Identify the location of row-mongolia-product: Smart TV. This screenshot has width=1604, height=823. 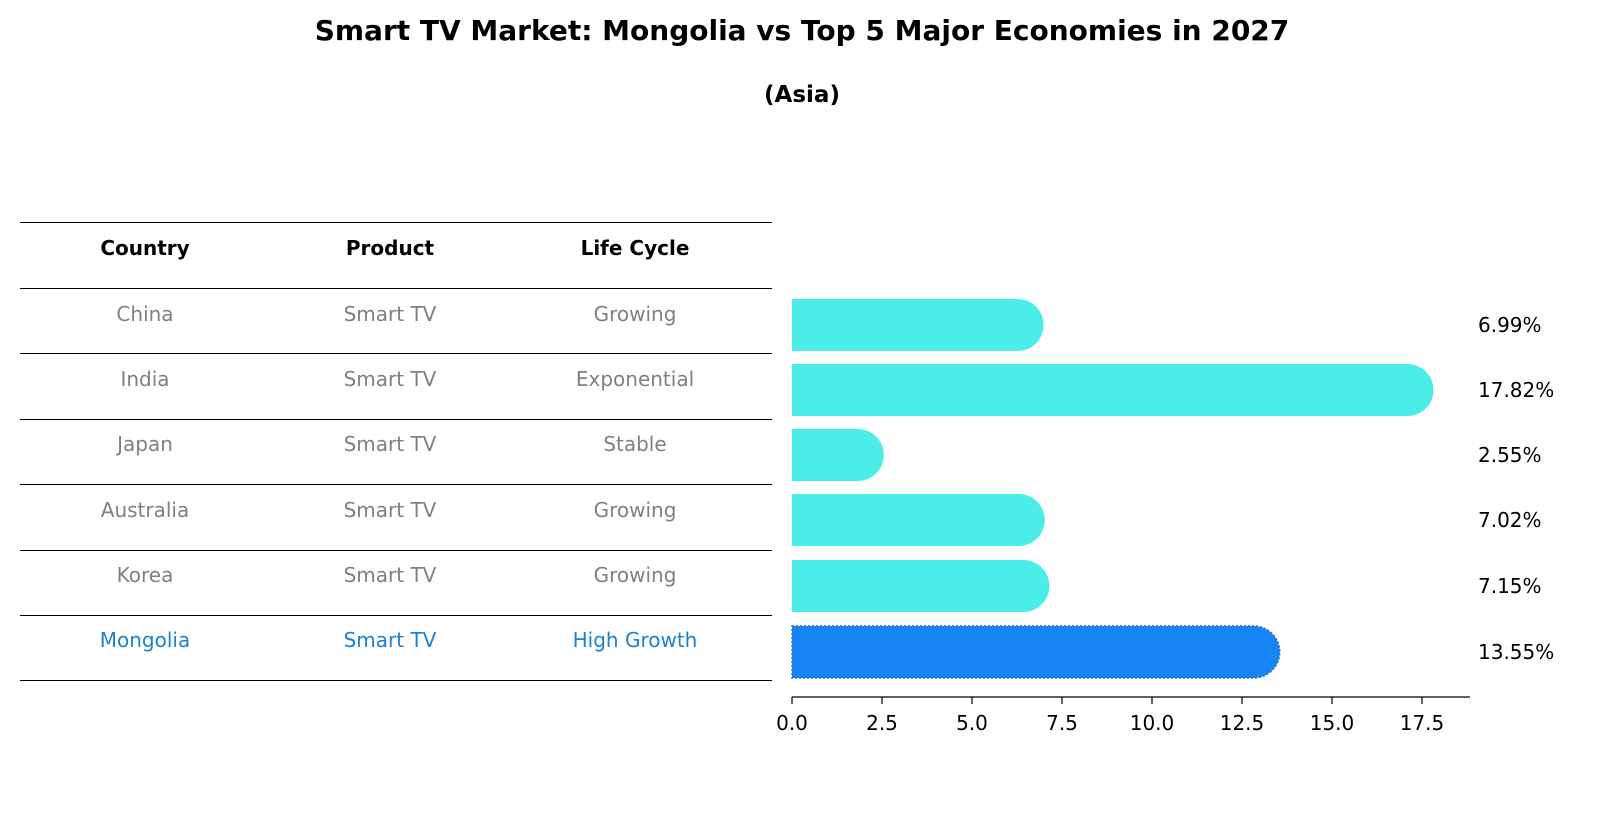
(390, 640).